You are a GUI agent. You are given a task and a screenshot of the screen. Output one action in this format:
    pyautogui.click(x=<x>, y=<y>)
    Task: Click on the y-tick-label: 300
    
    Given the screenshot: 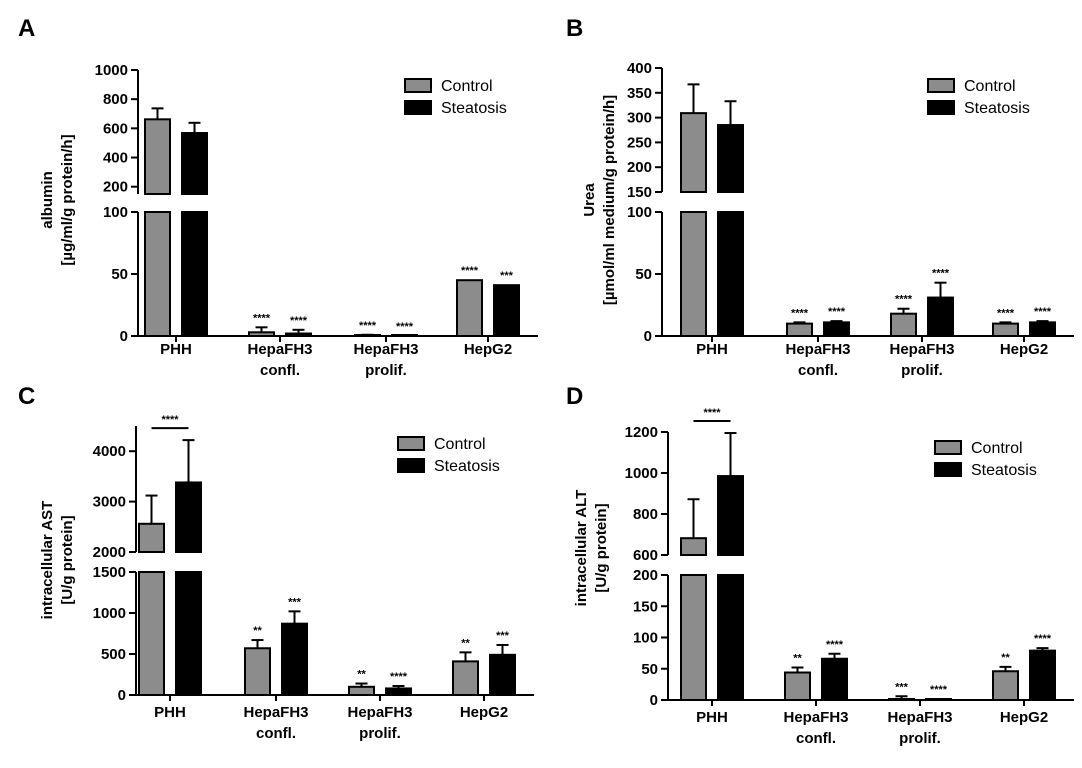 What is the action you would take?
    pyautogui.click(x=639, y=118)
    